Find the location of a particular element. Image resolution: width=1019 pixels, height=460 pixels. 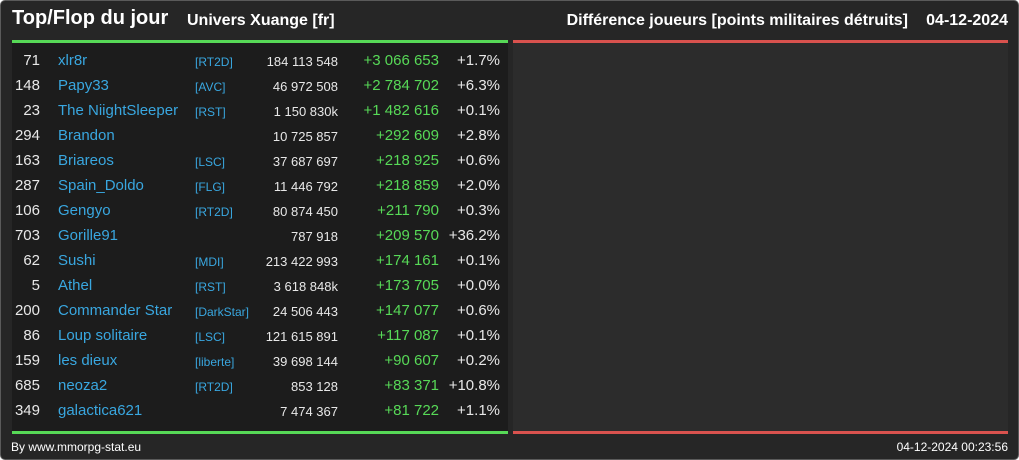

percent-cell: +2.0% is located at coordinates (478, 185).